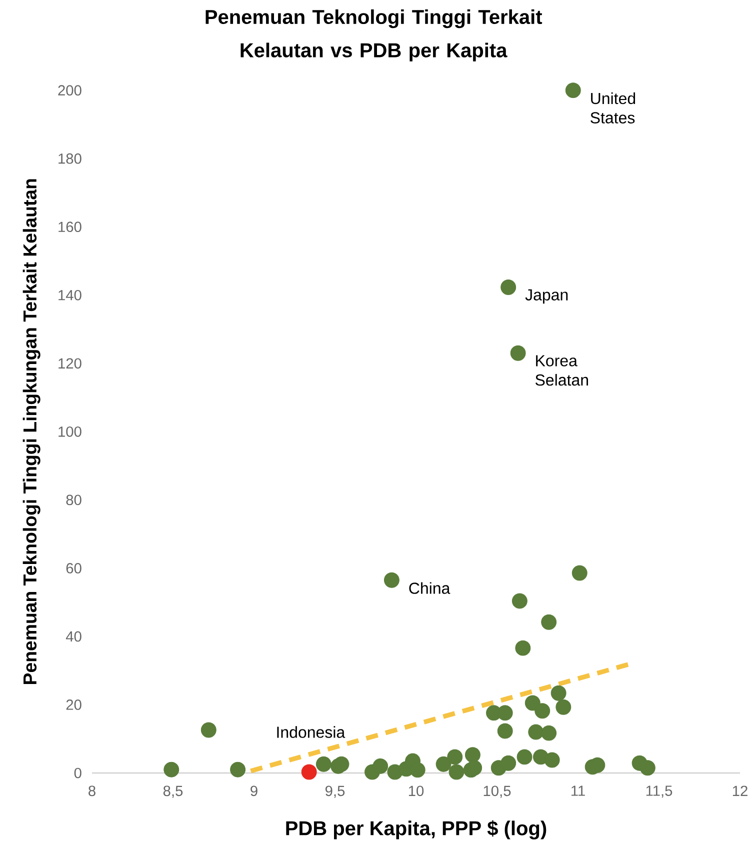  I want to click on annotation: United States, so click(613, 108).